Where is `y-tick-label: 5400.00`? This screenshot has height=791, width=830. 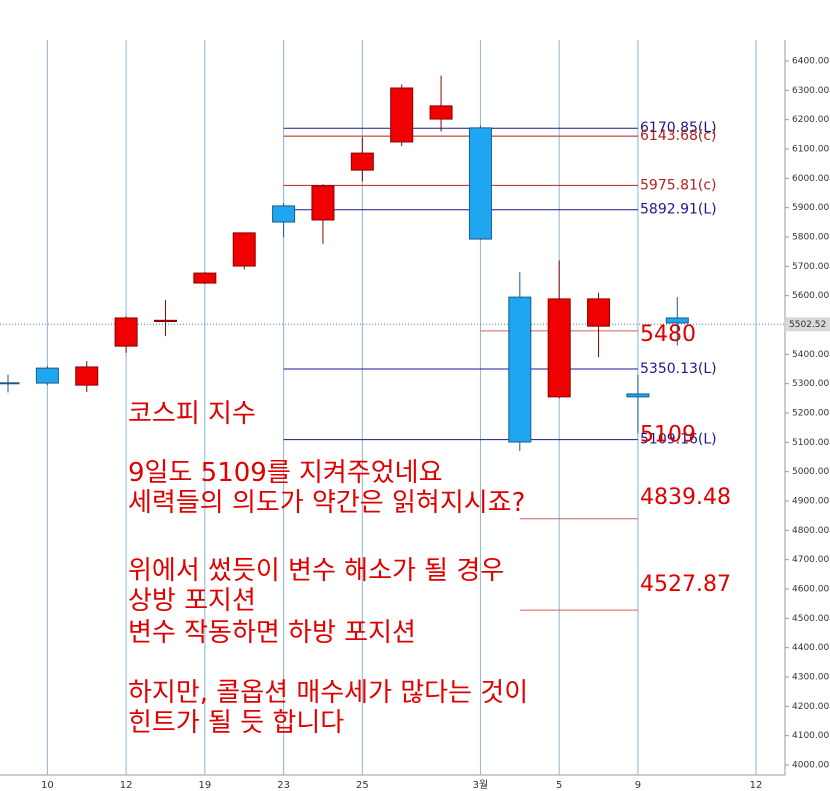 y-tick-label: 5400.00 is located at coordinates (810, 355).